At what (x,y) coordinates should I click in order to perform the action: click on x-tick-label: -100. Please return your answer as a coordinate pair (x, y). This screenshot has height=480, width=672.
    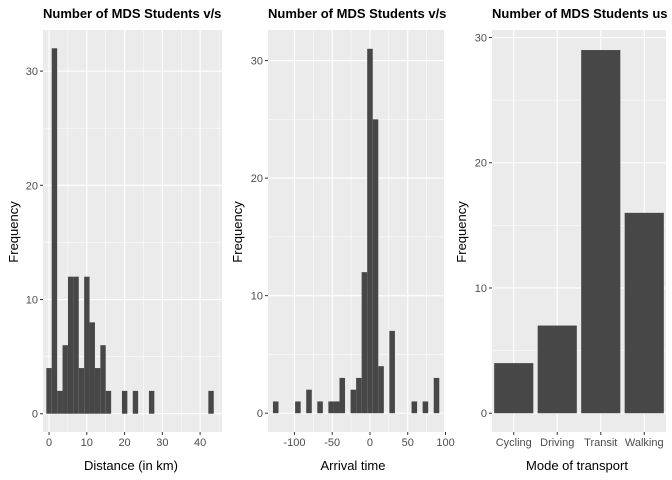
    Looking at the image, I should click on (294, 443).